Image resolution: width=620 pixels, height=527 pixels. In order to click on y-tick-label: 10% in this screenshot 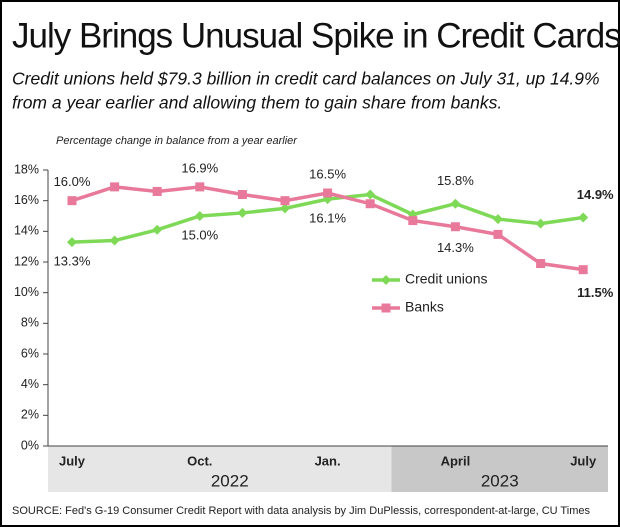, I will do `click(26, 292)`.